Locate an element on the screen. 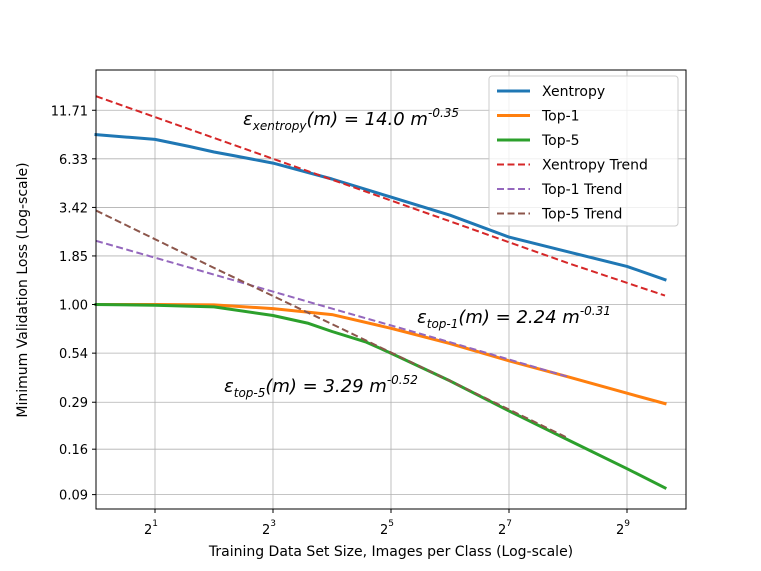  y-tick-label: 0.29 is located at coordinates (73, 403).